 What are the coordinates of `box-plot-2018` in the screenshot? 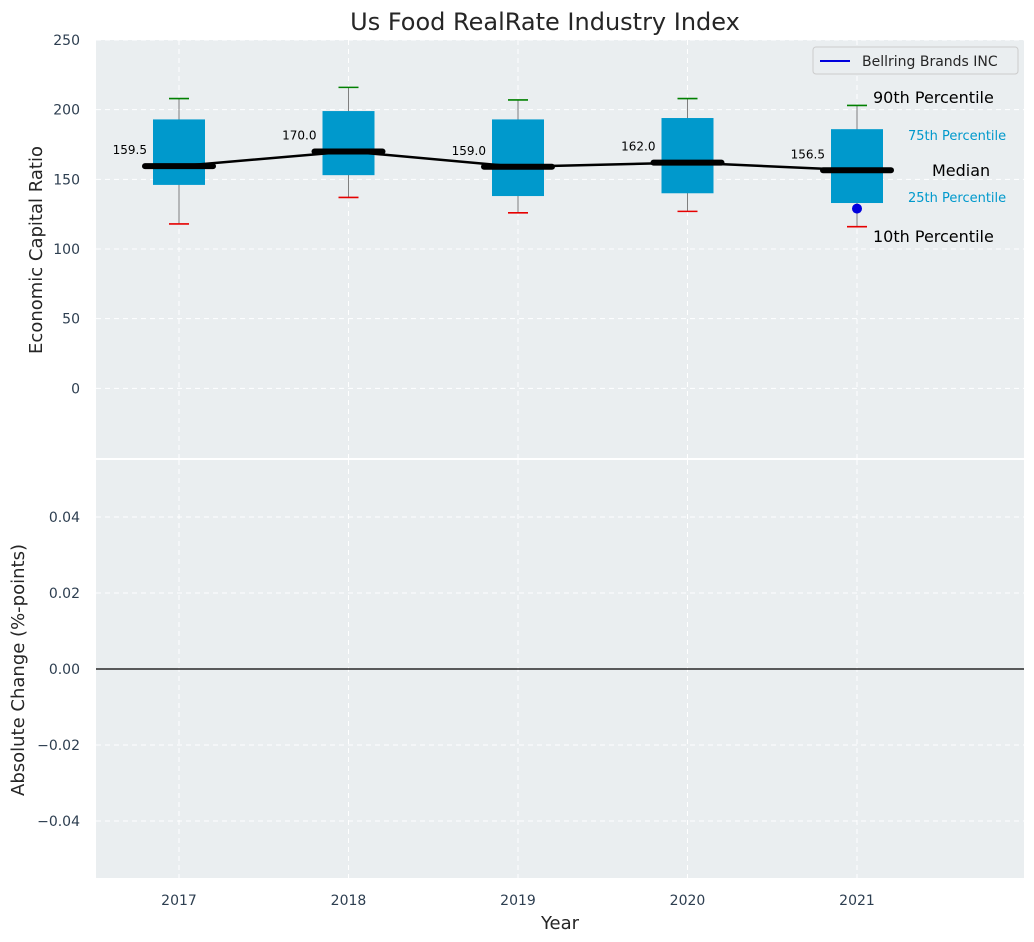 It's located at (348, 142).